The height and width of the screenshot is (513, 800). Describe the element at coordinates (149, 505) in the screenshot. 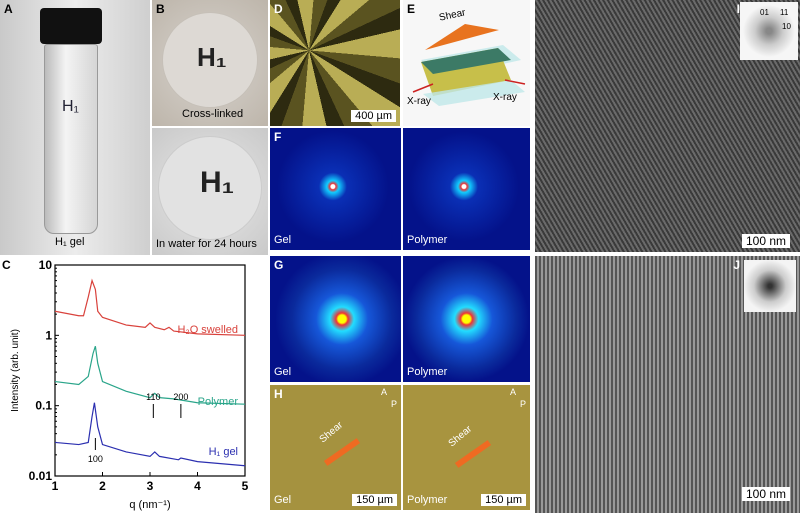

I see `x-axis-label: q (nm⁻¹)` at that location.